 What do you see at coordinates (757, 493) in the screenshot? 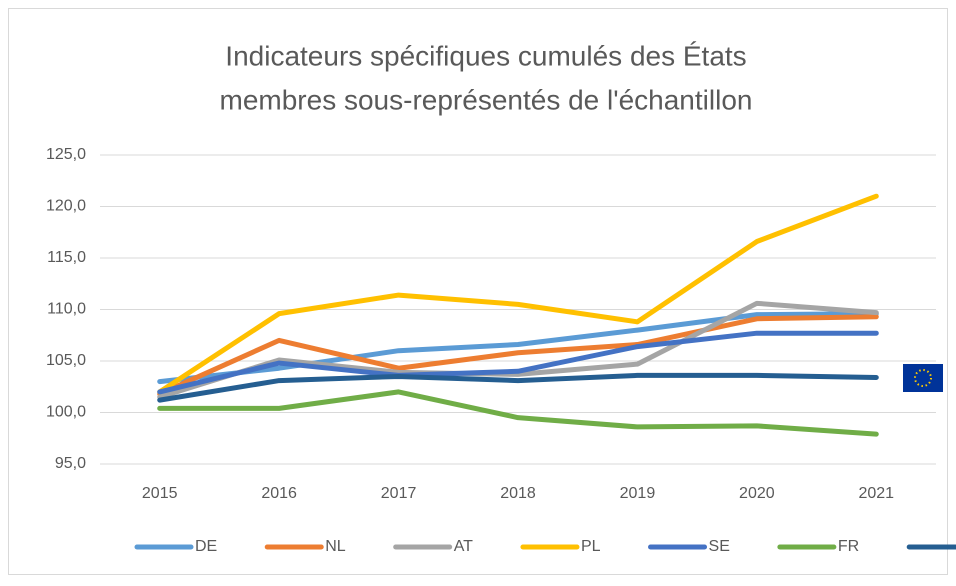
I see `x-tick-label: 2020` at bounding box center [757, 493].